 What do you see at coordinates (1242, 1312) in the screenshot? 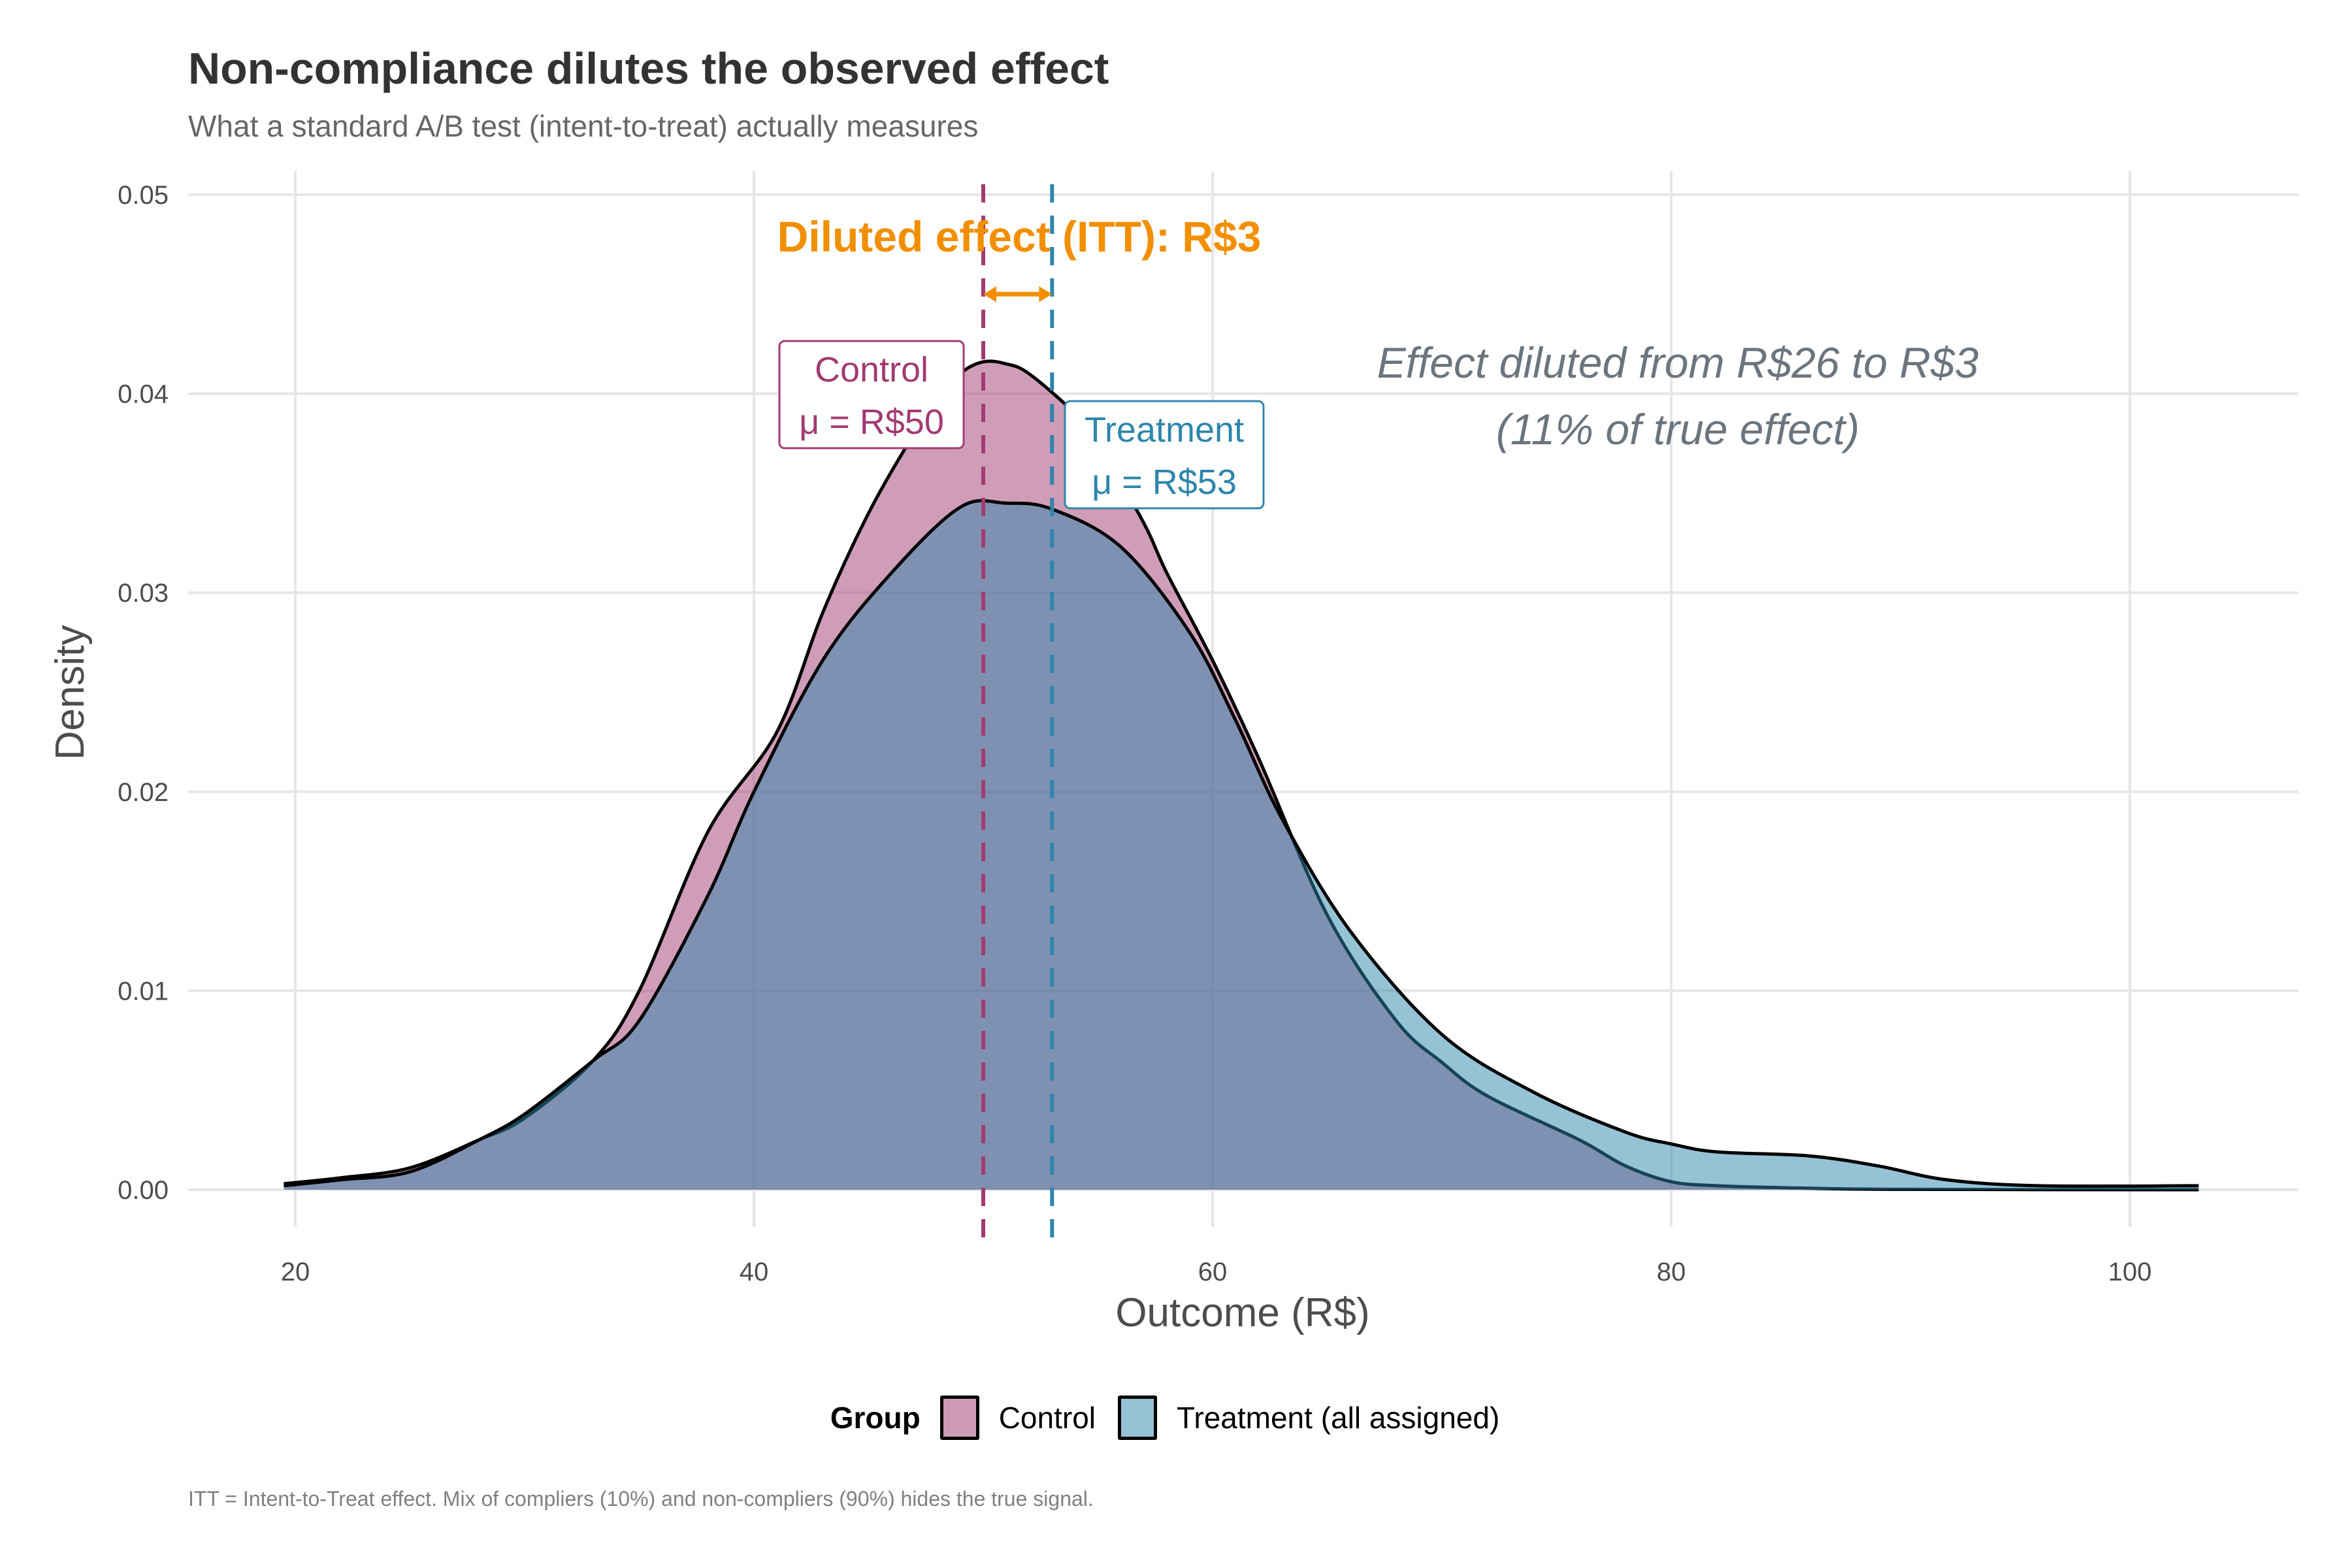
I see `x-axis-title: Outcome (R$)` at bounding box center [1242, 1312].